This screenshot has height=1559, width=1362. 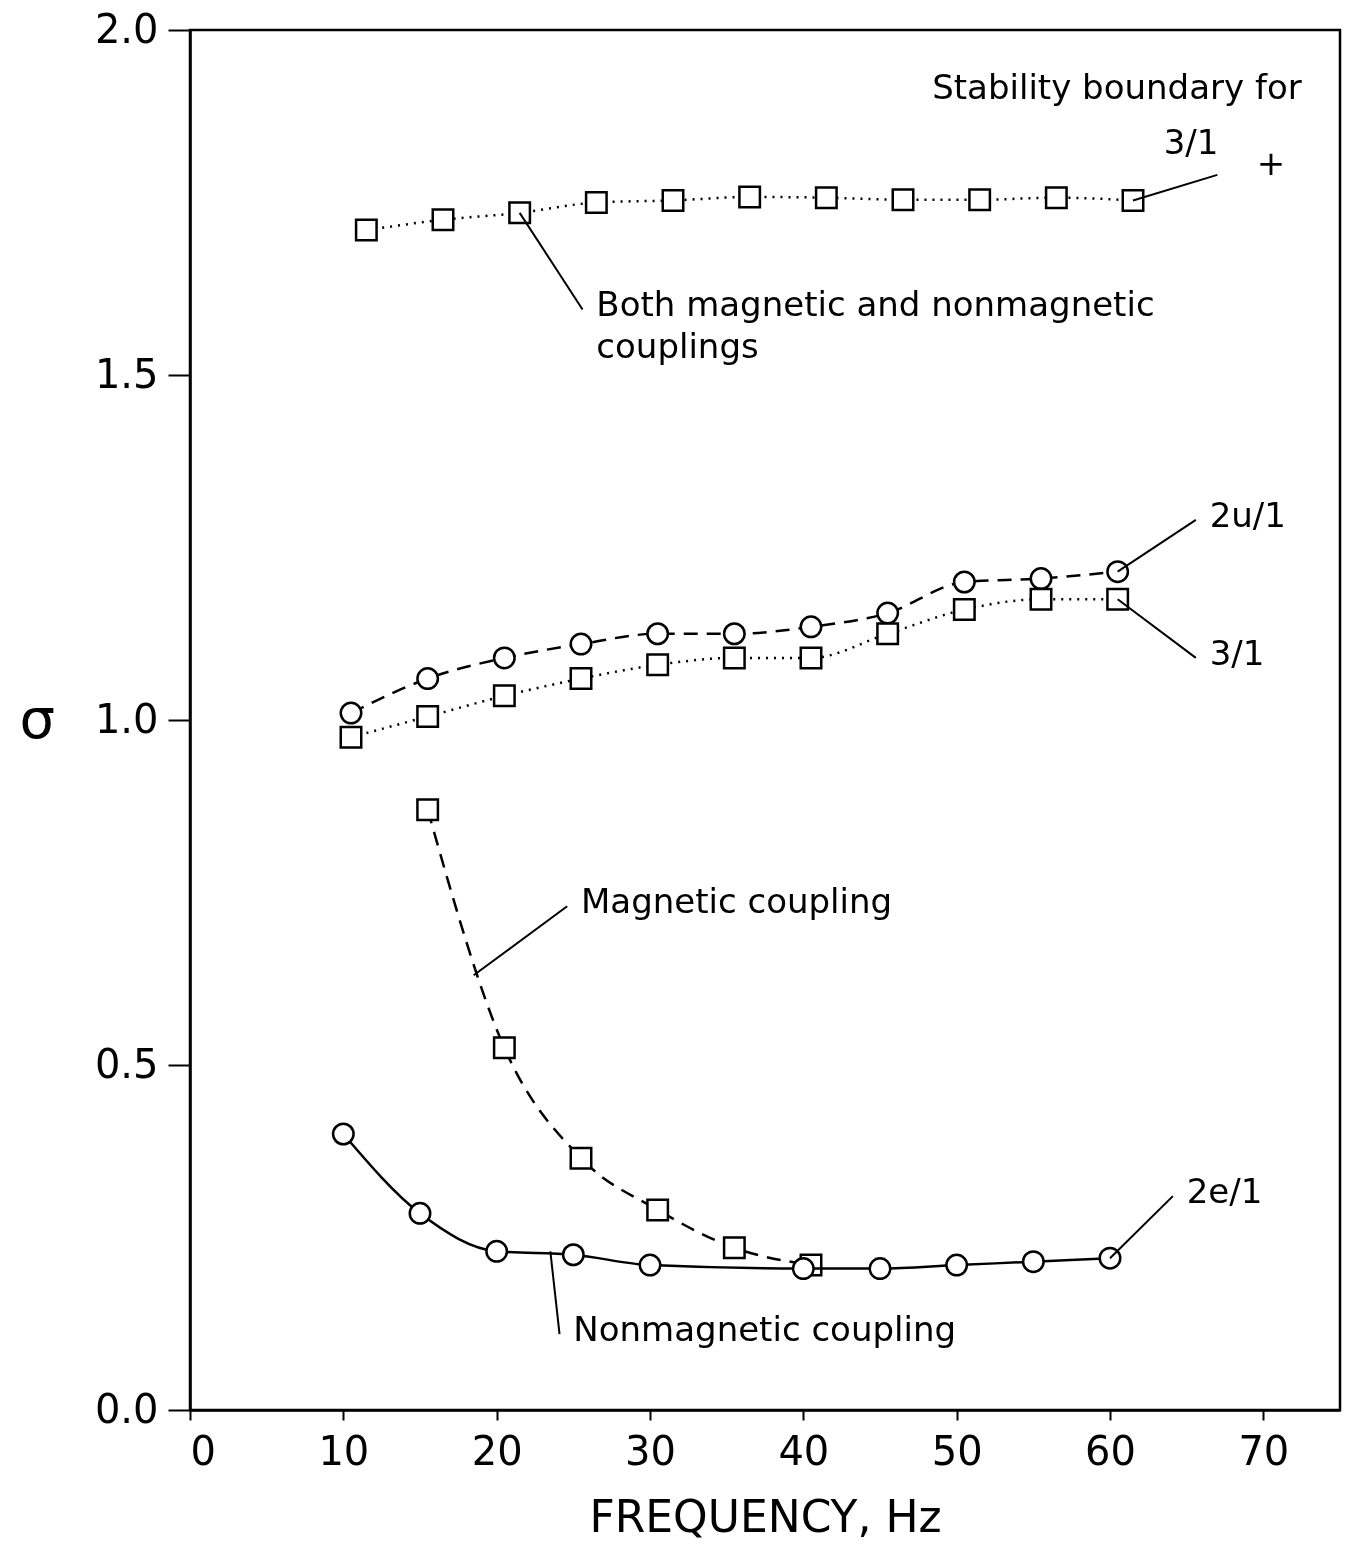 I want to click on x-tick-label: 70, so click(x=1264, y=1450).